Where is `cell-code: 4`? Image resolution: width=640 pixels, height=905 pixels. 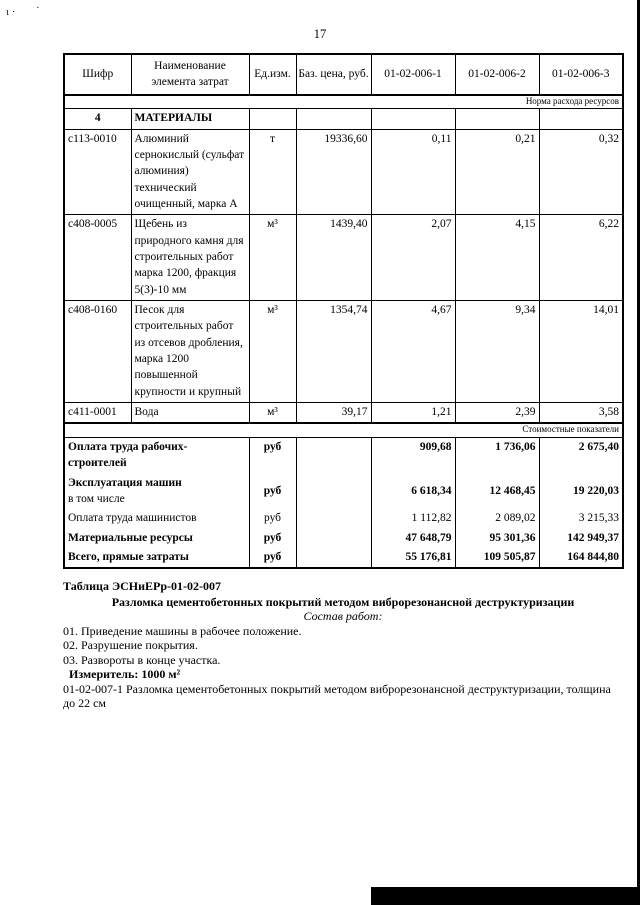
cell-code: 4 is located at coordinates (97, 119).